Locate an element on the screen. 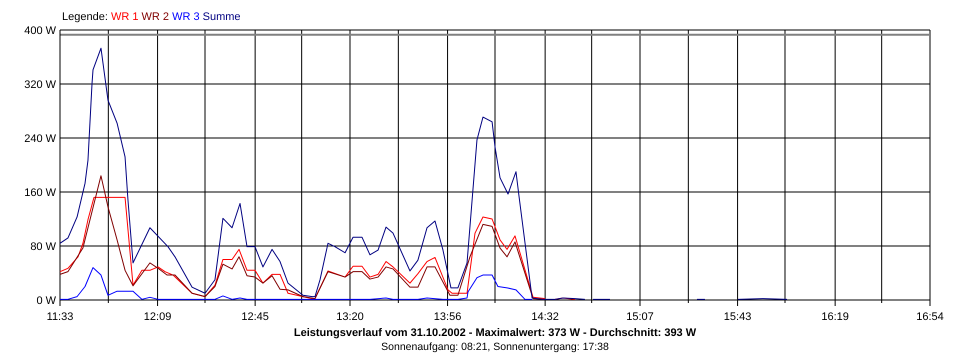 The height and width of the screenshot is (360, 960). legend-title: Legende: is located at coordinates (86, 17).